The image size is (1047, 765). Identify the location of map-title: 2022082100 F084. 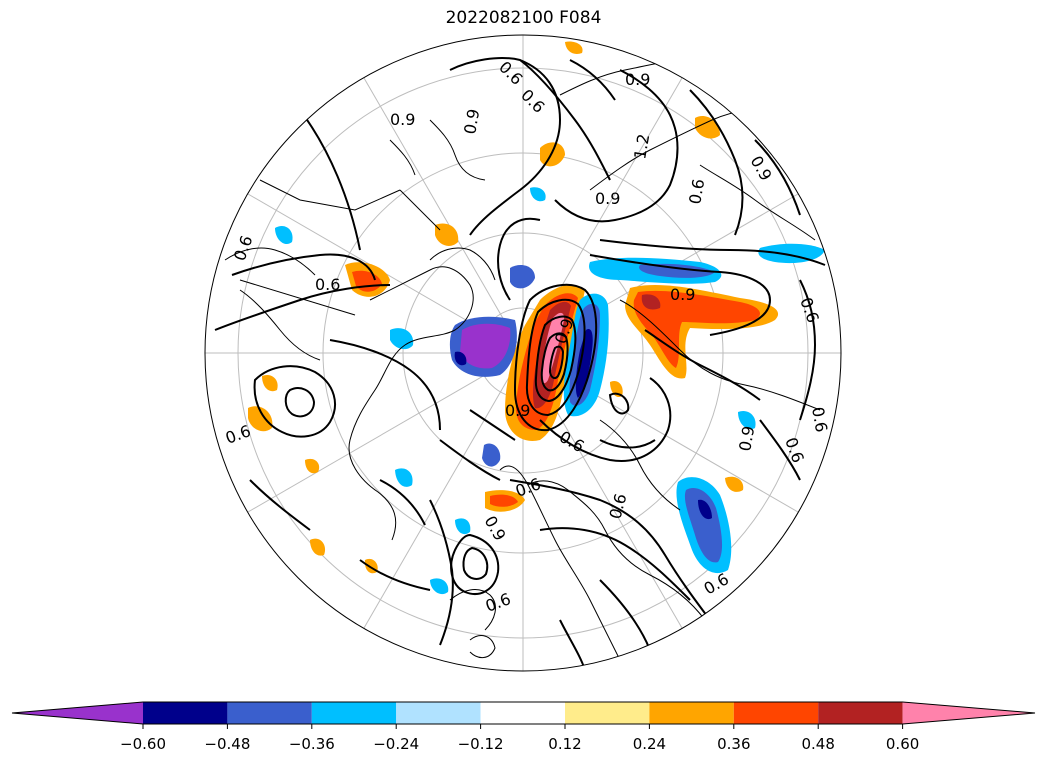
(523, 18).